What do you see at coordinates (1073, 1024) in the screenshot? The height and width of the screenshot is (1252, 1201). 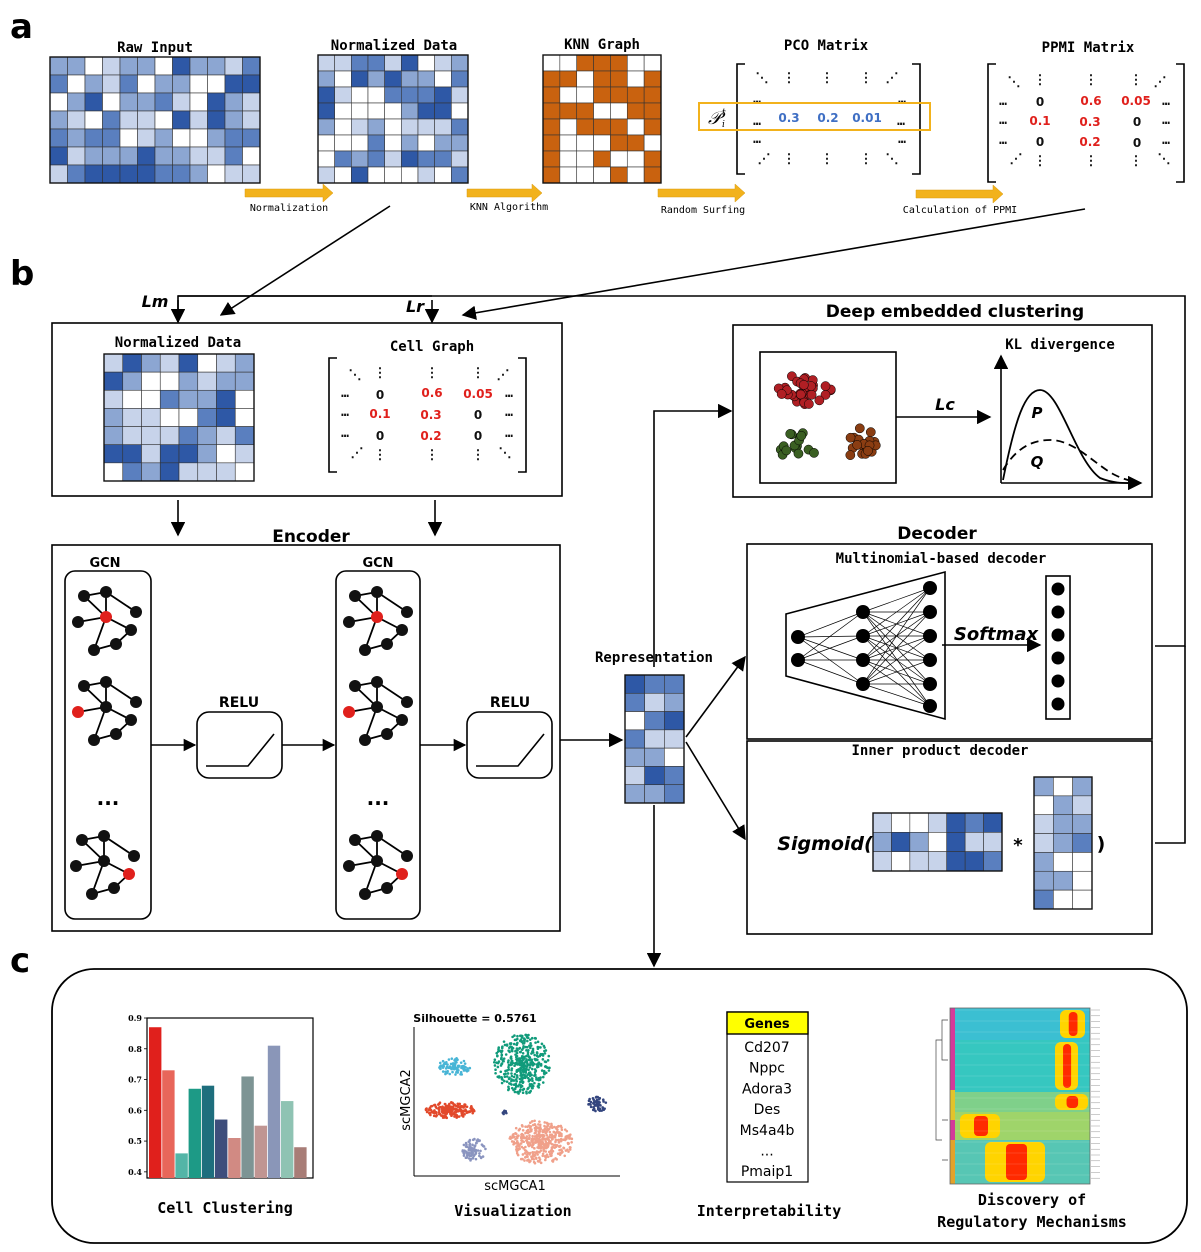 I see `heatmap-peak` at bounding box center [1073, 1024].